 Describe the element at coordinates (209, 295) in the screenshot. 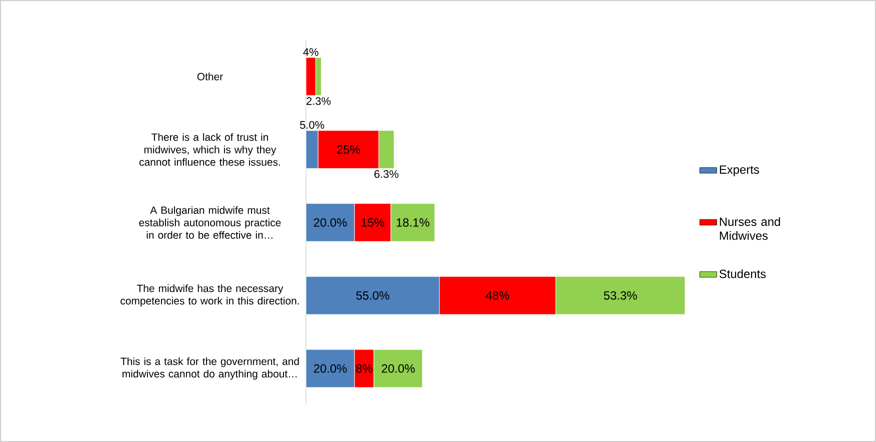

I see `y-tick-label: The midwife has the necessary competencies to work in this direction.` at that location.